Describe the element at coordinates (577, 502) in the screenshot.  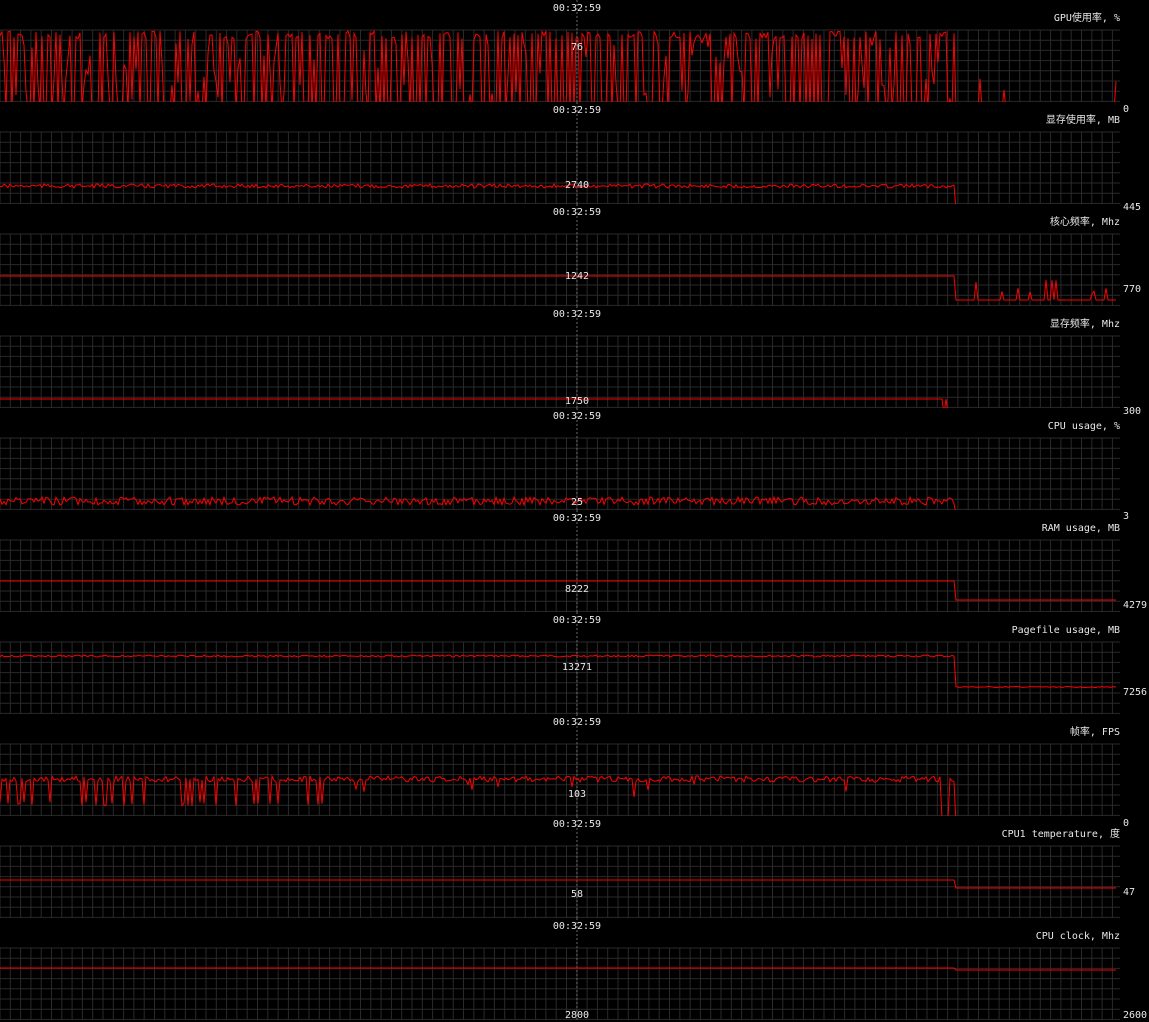
I see `cursor-value-label: 25` at that location.